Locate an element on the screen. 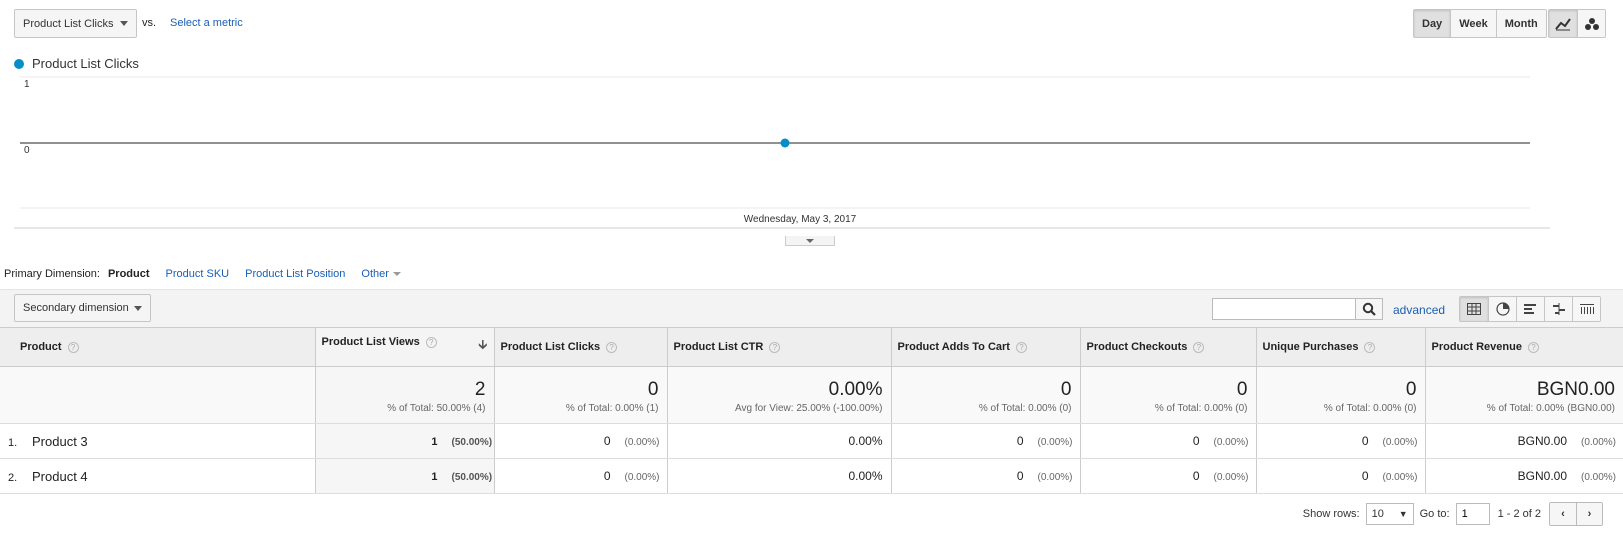  y-tick-label: 0 is located at coordinates (27, 150).